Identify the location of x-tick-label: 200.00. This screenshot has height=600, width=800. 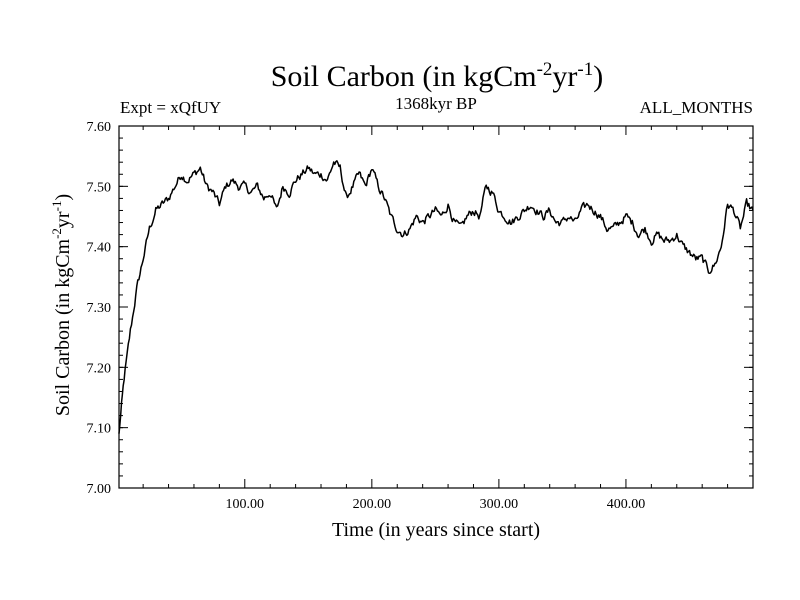
(372, 504).